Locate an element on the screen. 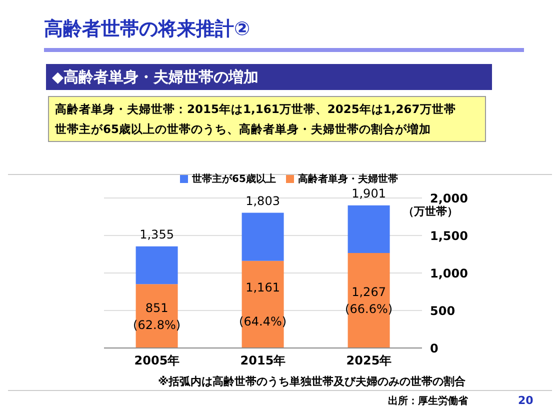 Image resolution: width=560 pixels, height=420 pixels. y-tick-label: 1,000 is located at coordinates (449, 273).